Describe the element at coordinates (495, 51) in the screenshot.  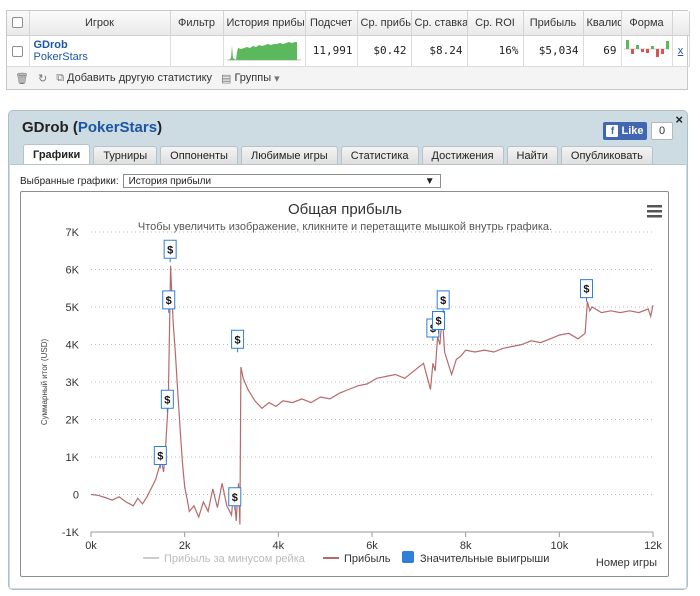
I see `avg-roi-cell: 16%` at that location.